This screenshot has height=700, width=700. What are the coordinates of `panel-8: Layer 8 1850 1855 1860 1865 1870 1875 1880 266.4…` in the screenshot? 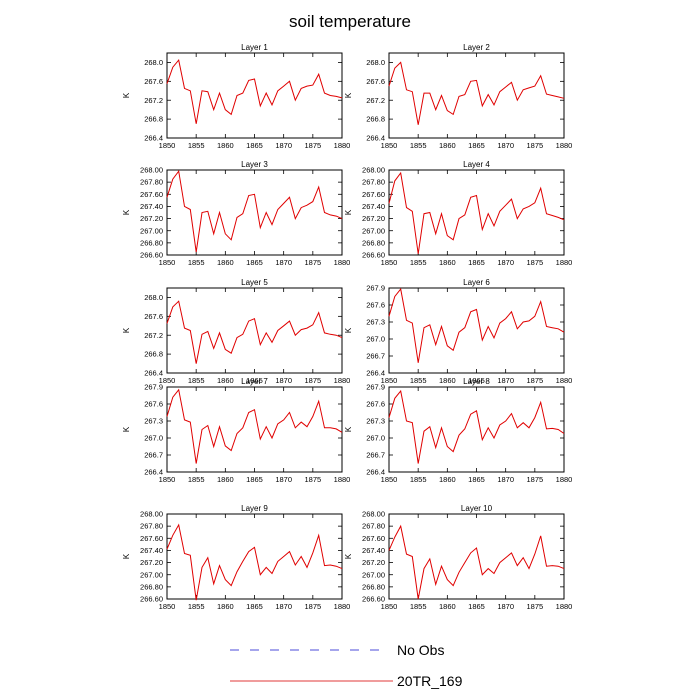 It's located at (458, 430).